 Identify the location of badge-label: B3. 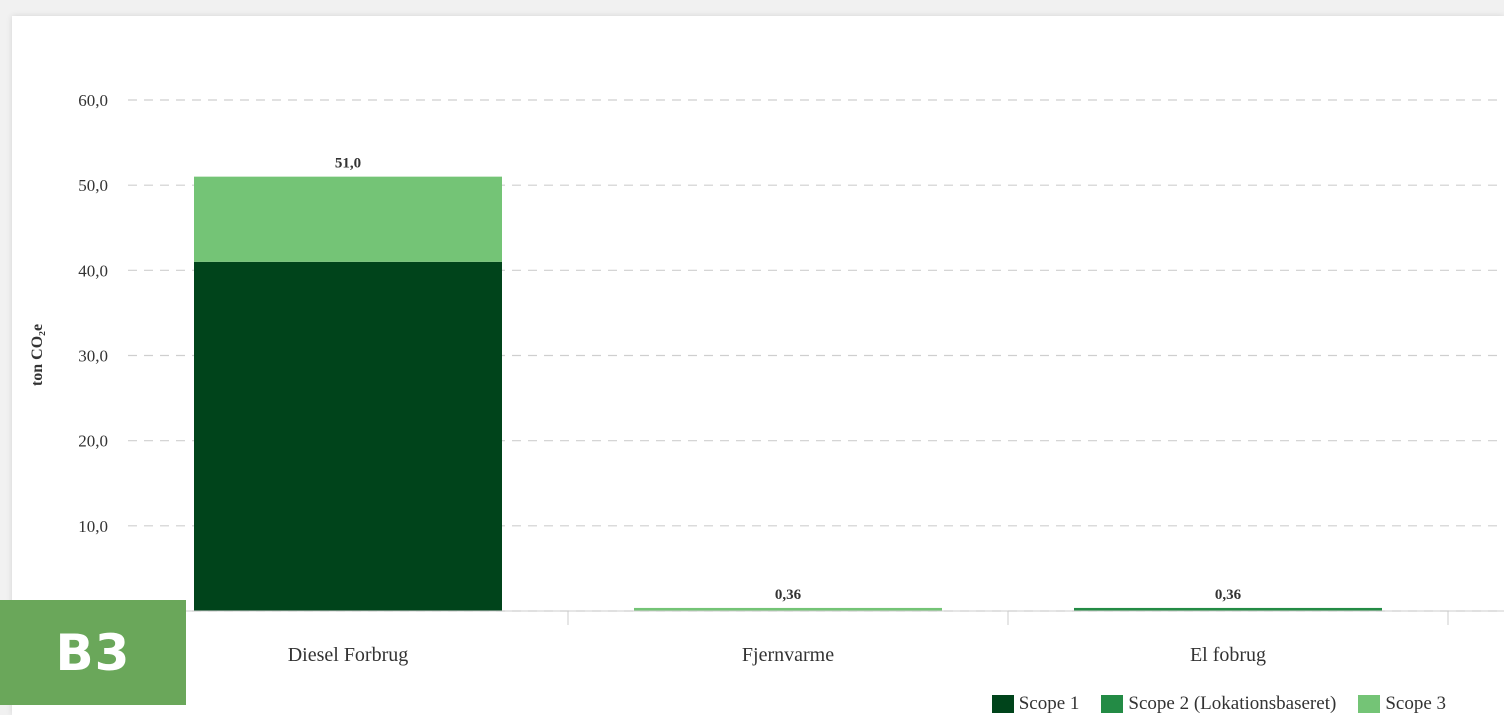
(93, 652).